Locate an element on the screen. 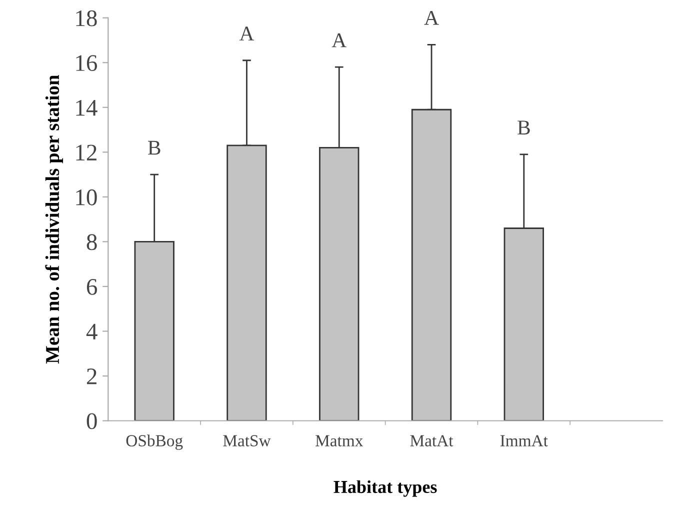 The width and height of the screenshot is (676, 510). x-tick-label: MatSw is located at coordinates (247, 440).